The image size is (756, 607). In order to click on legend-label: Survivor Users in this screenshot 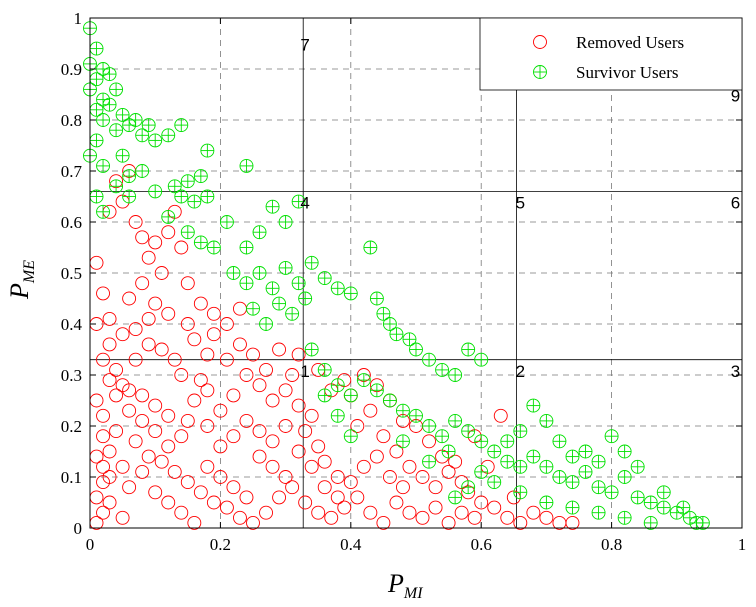, I will do `click(627, 72)`.